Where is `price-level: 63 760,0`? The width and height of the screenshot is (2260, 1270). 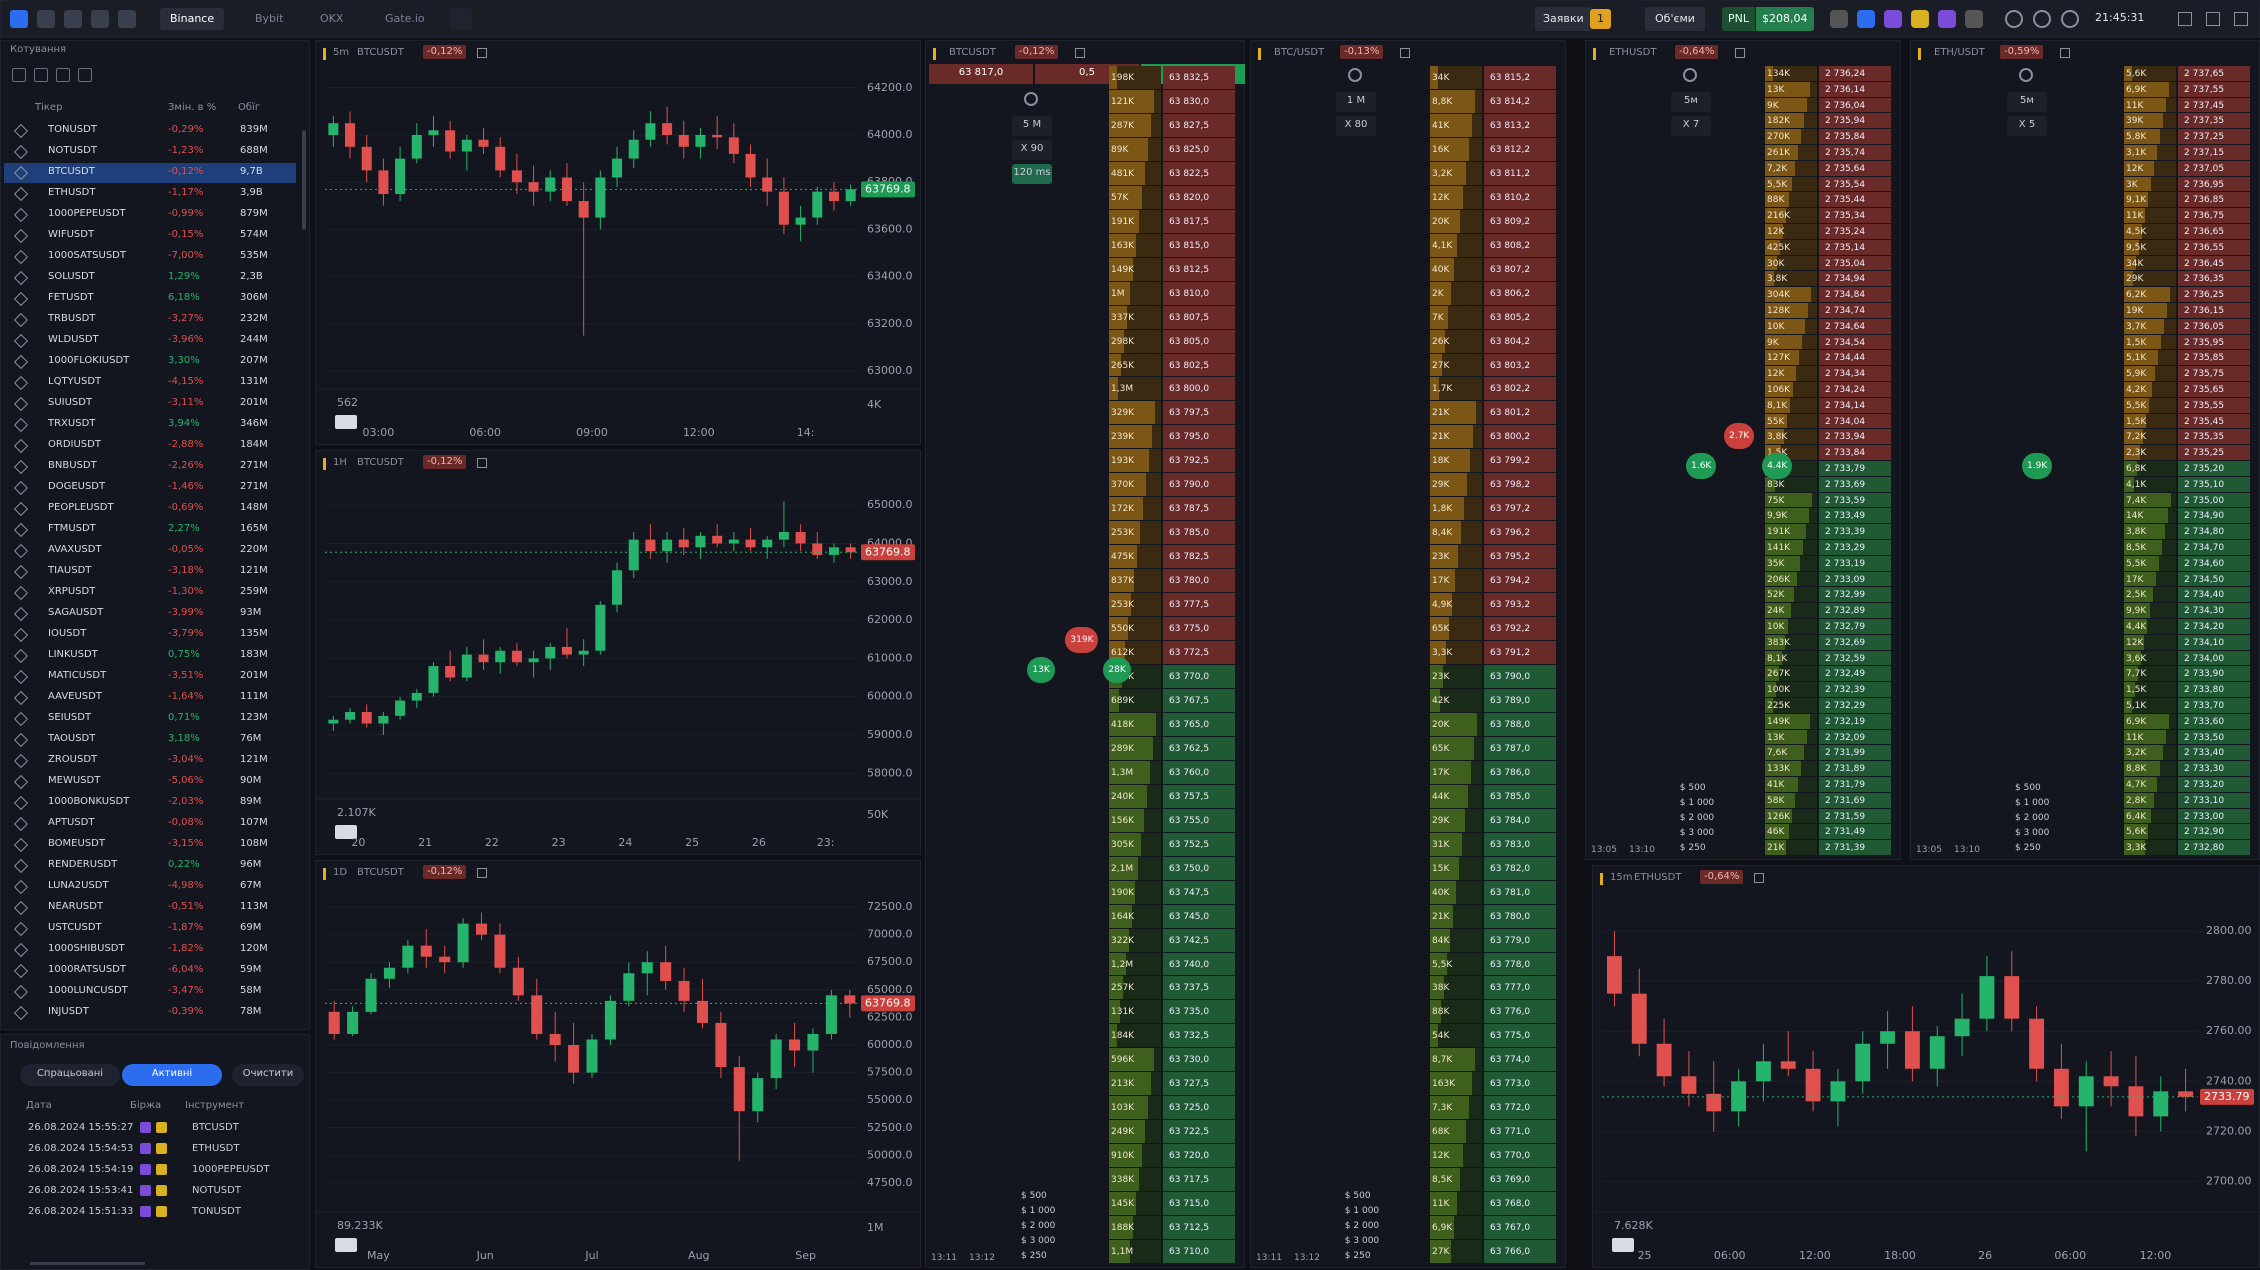
price-level: 63 760,0 is located at coordinates (1189, 772).